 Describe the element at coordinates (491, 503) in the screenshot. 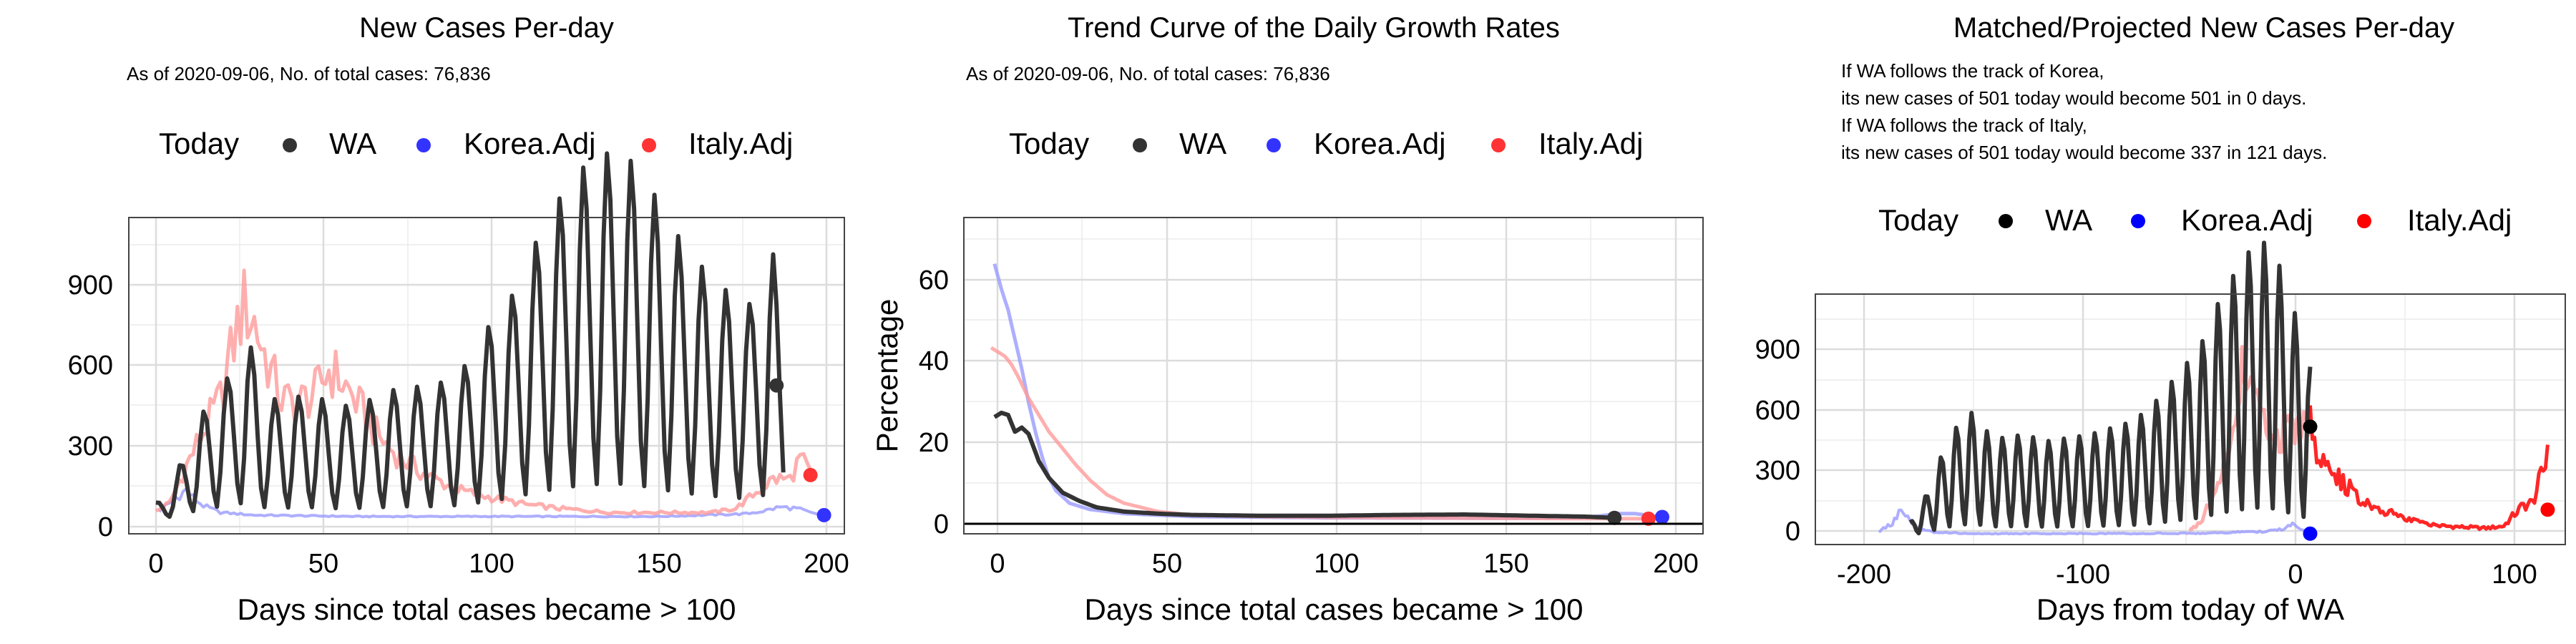

I see `series-line-korea-adj` at that location.